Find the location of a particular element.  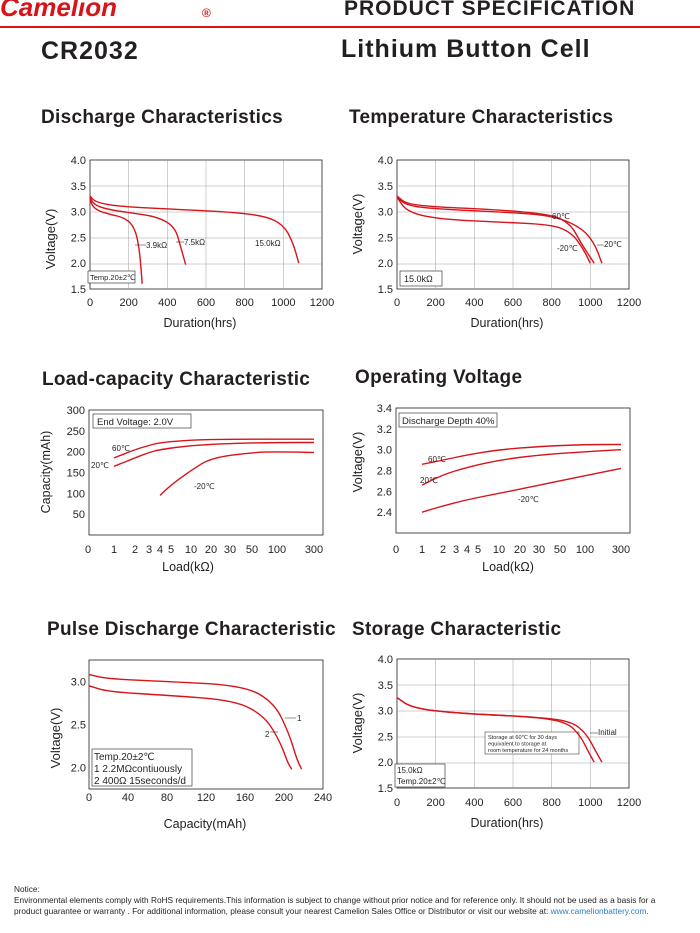

registered-mark: ® is located at coordinates (206, 13).